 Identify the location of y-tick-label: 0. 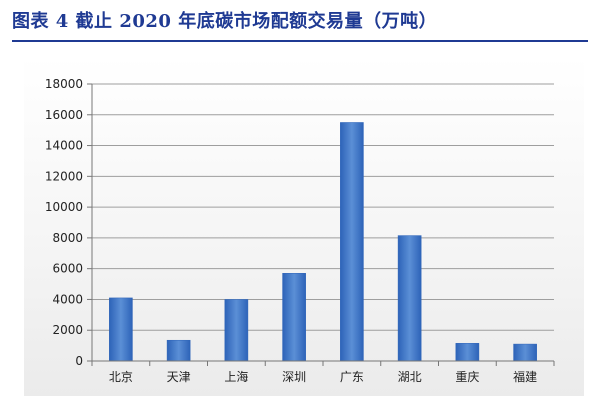
(79, 361).